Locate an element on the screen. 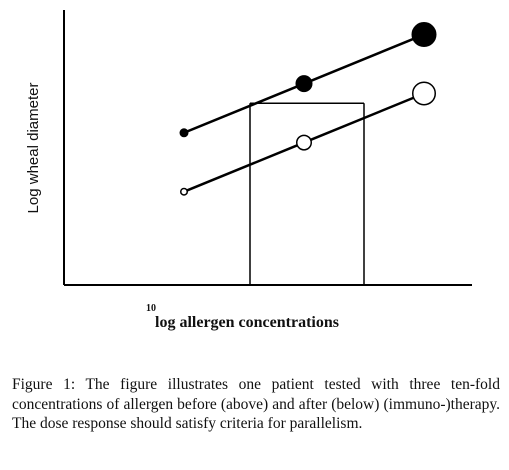 Image resolution: width=509 pixels, height=470 pixels. x-axis-label-superscript: 10 is located at coordinates (151, 308).